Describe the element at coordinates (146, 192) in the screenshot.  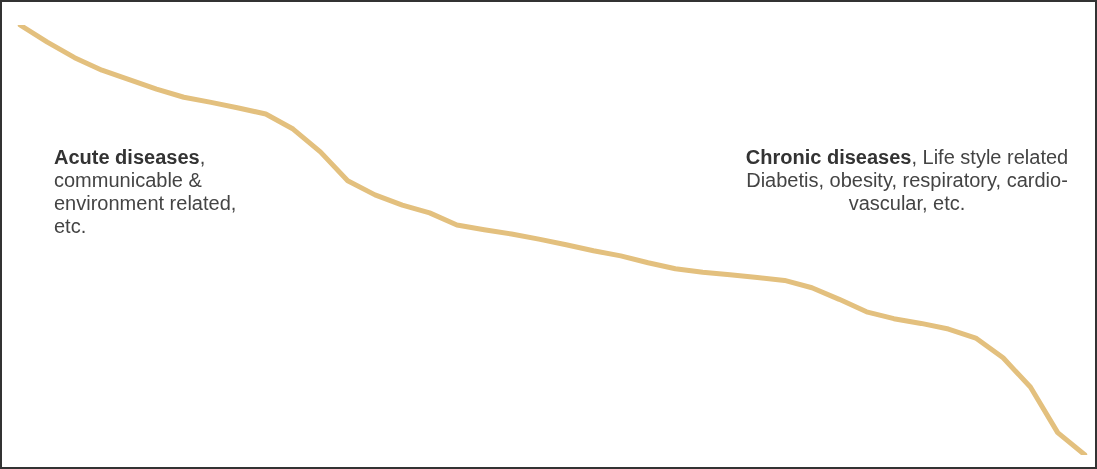
I see `annotation: Acute diseases, communicable & environment related, etc.` at that location.